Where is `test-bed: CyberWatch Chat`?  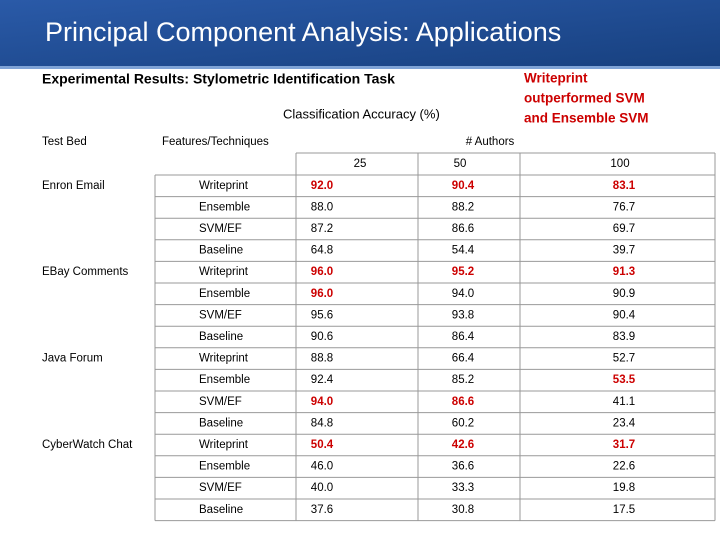
test-bed: CyberWatch Chat is located at coordinates (87, 445).